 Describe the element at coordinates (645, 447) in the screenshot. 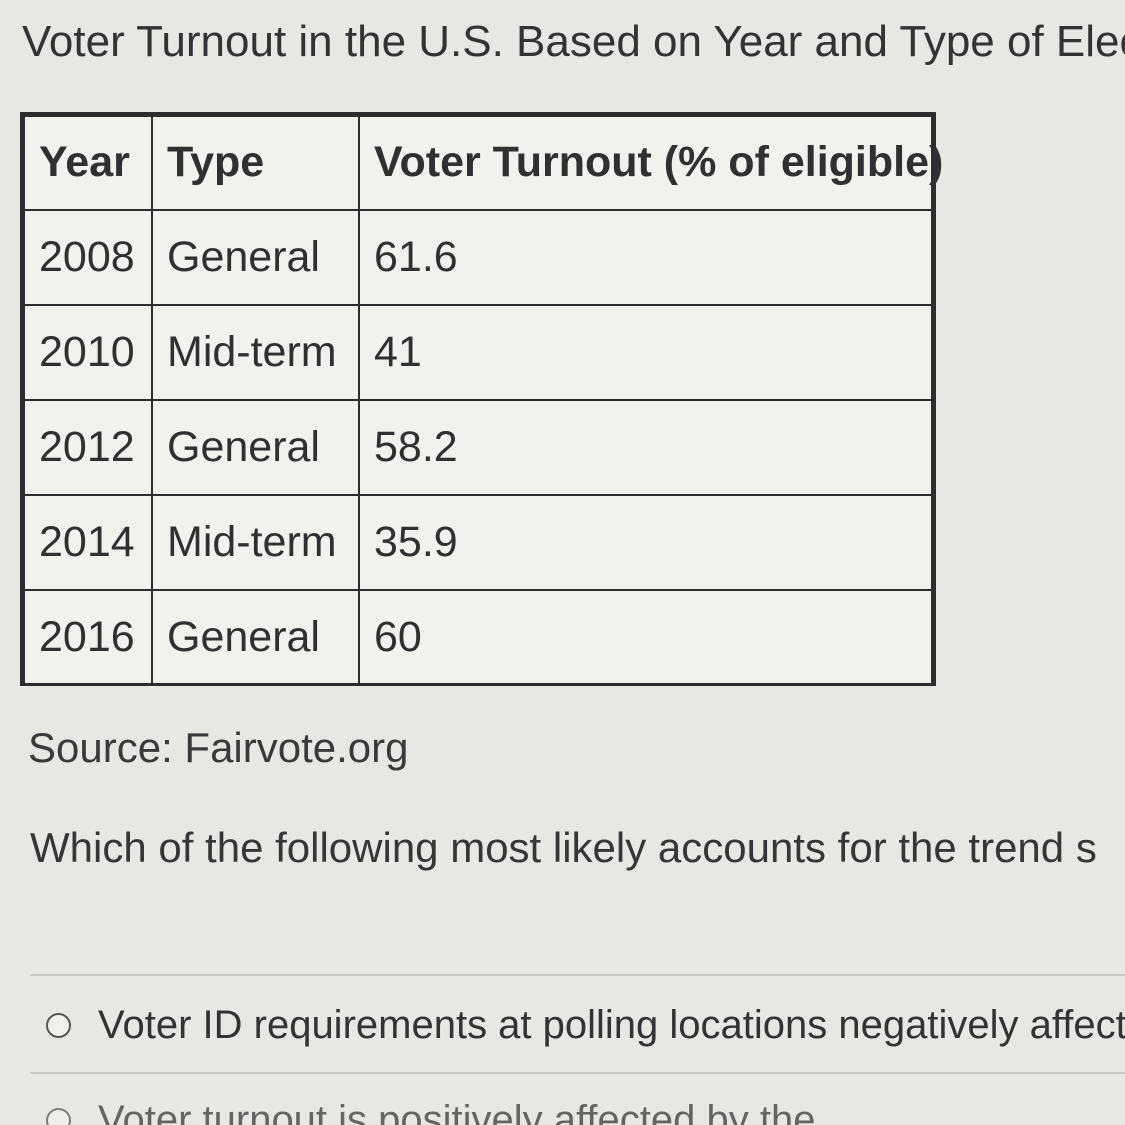

I see `table-cell-turnout: 58.2` at that location.